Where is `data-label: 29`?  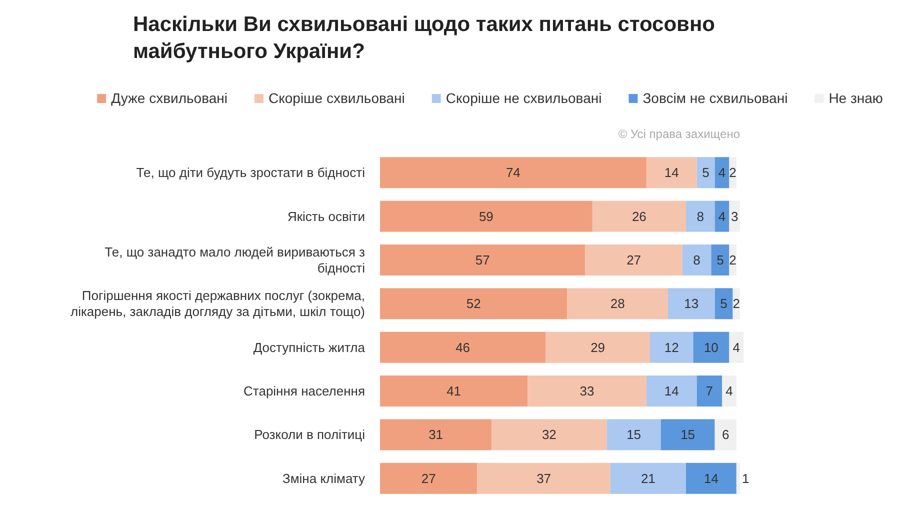 data-label: 29 is located at coordinates (598, 347).